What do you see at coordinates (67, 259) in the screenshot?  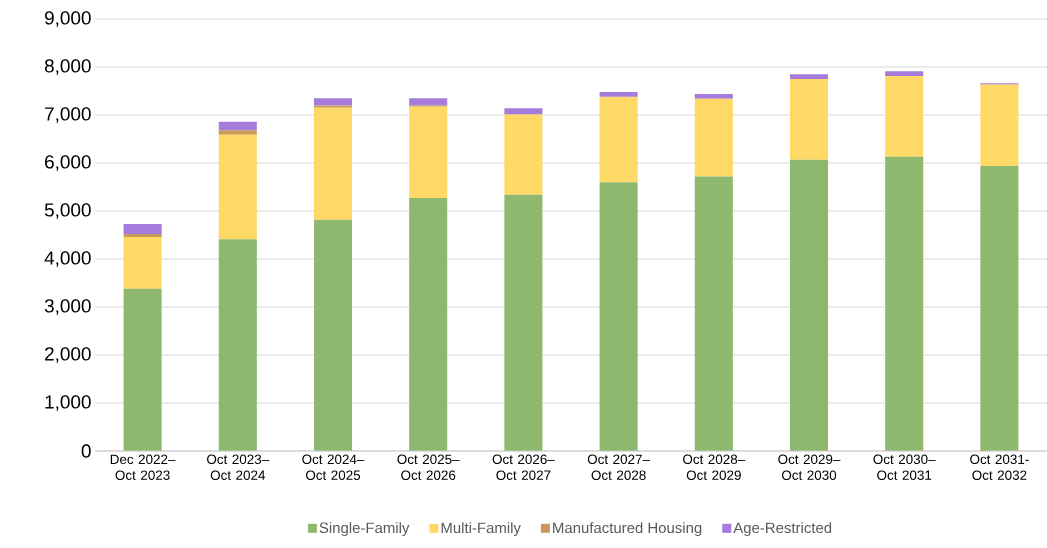 I see `y-tick-label: 4,000` at bounding box center [67, 259].